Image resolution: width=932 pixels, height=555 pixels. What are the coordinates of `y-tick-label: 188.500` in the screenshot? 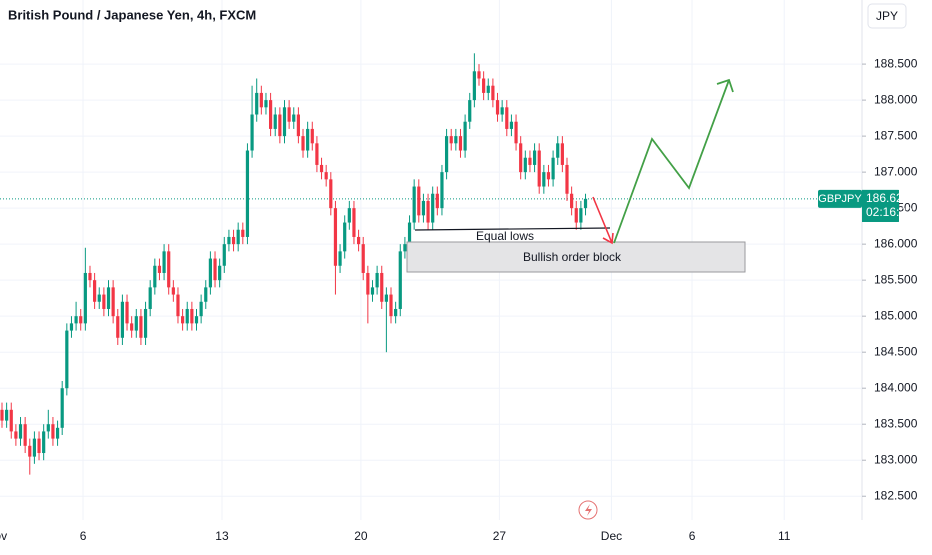 It's located at (896, 63).